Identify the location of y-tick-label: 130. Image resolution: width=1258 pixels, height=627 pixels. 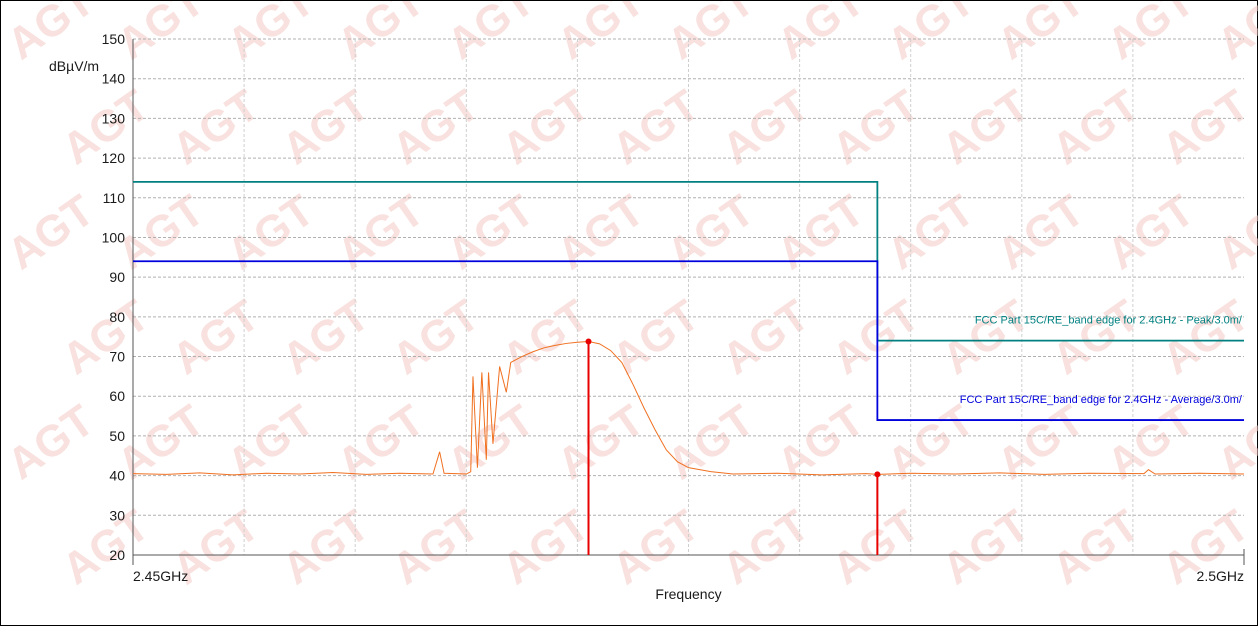
(114, 118).